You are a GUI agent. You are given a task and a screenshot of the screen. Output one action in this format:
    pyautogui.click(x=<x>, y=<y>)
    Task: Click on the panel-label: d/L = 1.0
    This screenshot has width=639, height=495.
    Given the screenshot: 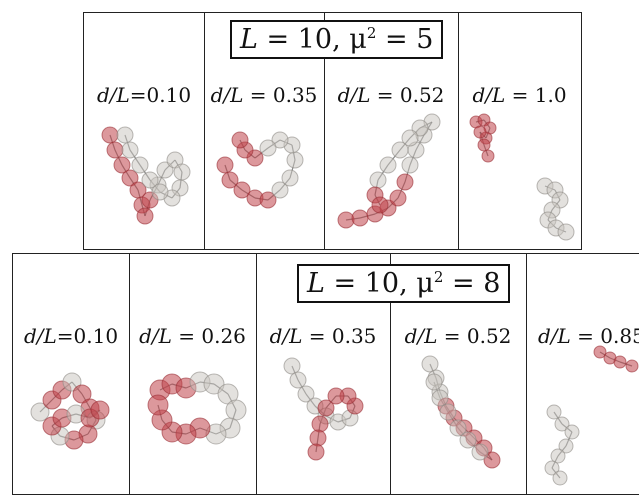 What is the action you would take?
    pyautogui.click(x=519, y=95)
    